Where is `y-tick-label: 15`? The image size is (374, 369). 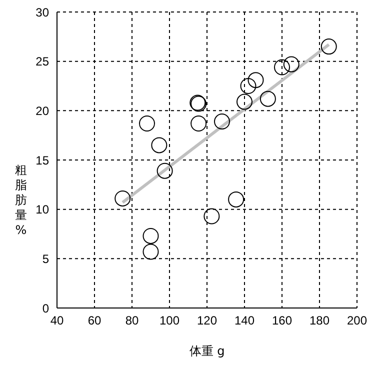
y-tick-label: 15 is located at coordinates (43, 160).